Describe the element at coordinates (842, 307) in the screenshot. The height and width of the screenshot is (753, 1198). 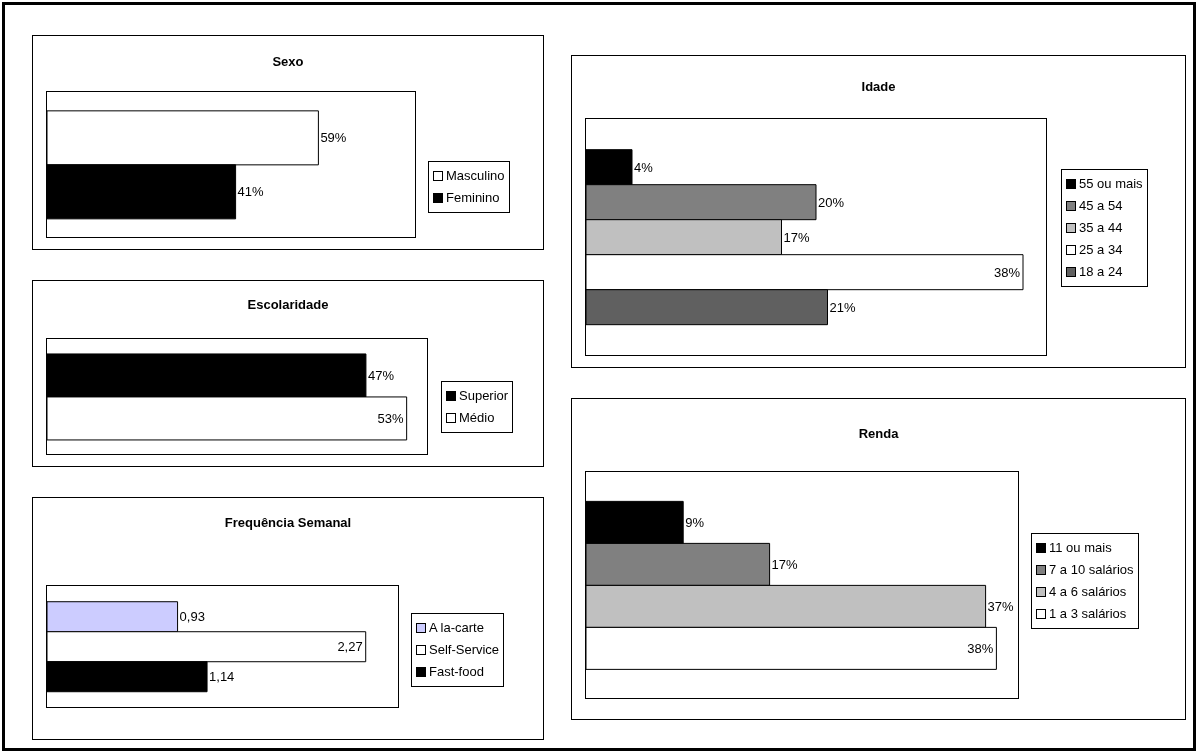
I see `data-label: 21%` at that location.